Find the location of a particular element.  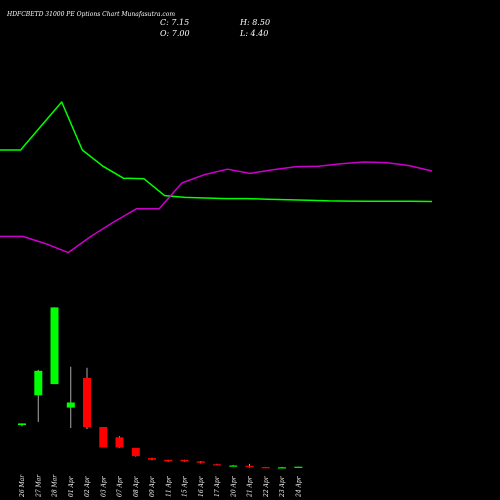

close-value: C: 7.15 is located at coordinates (174, 22).